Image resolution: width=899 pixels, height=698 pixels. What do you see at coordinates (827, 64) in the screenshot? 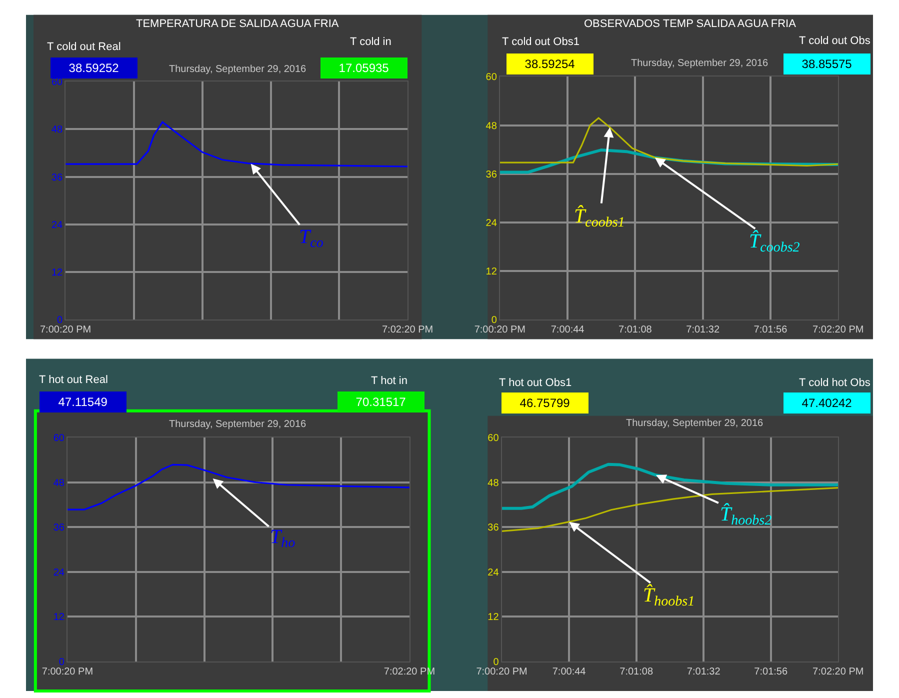
I see `text: 38.85575` at bounding box center [827, 64].